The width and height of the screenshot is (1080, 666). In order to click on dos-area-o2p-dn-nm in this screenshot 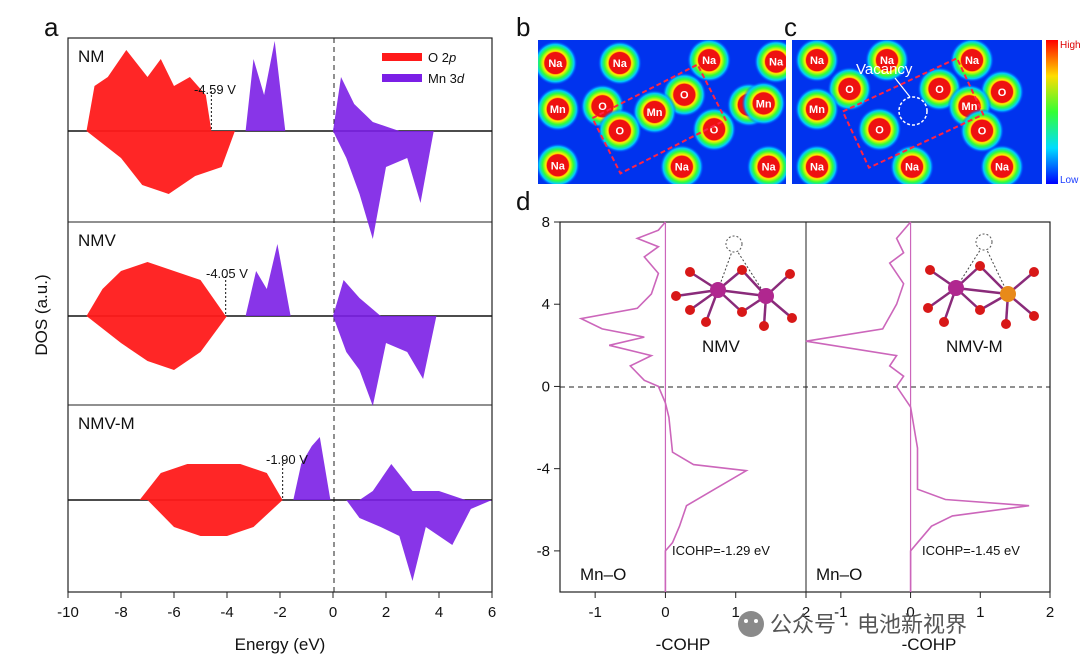, I will do `click(160, 162)`.